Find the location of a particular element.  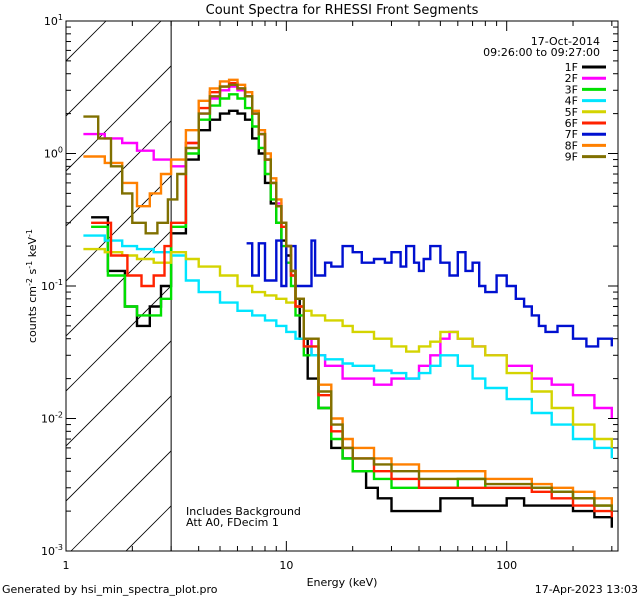

date-label: 17-Oct-2014 is located at coordinates (565, 41).